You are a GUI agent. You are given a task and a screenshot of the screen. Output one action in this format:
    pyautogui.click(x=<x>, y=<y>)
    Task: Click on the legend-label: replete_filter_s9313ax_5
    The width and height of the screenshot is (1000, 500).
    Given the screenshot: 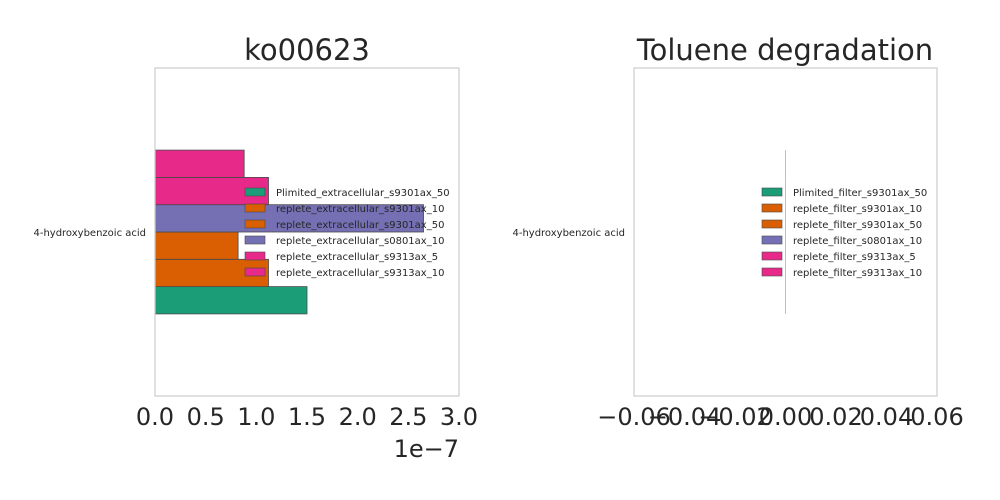 What is the action you would take?
    pyautogui.click(x=854, y=257)
    